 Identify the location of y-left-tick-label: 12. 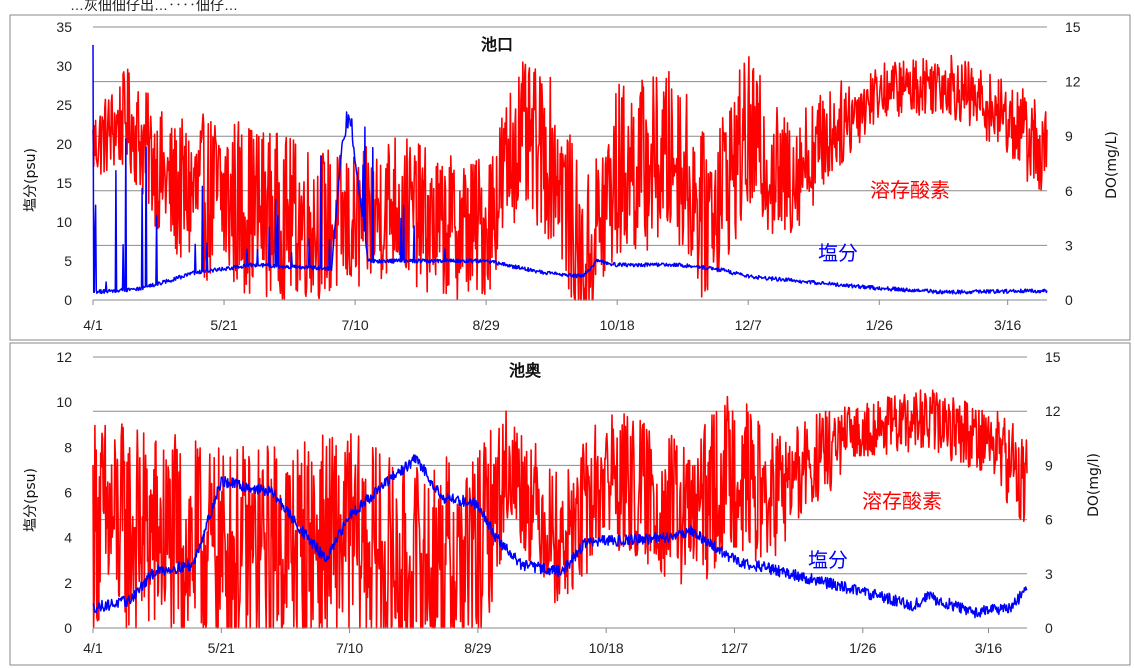
(64, 357).